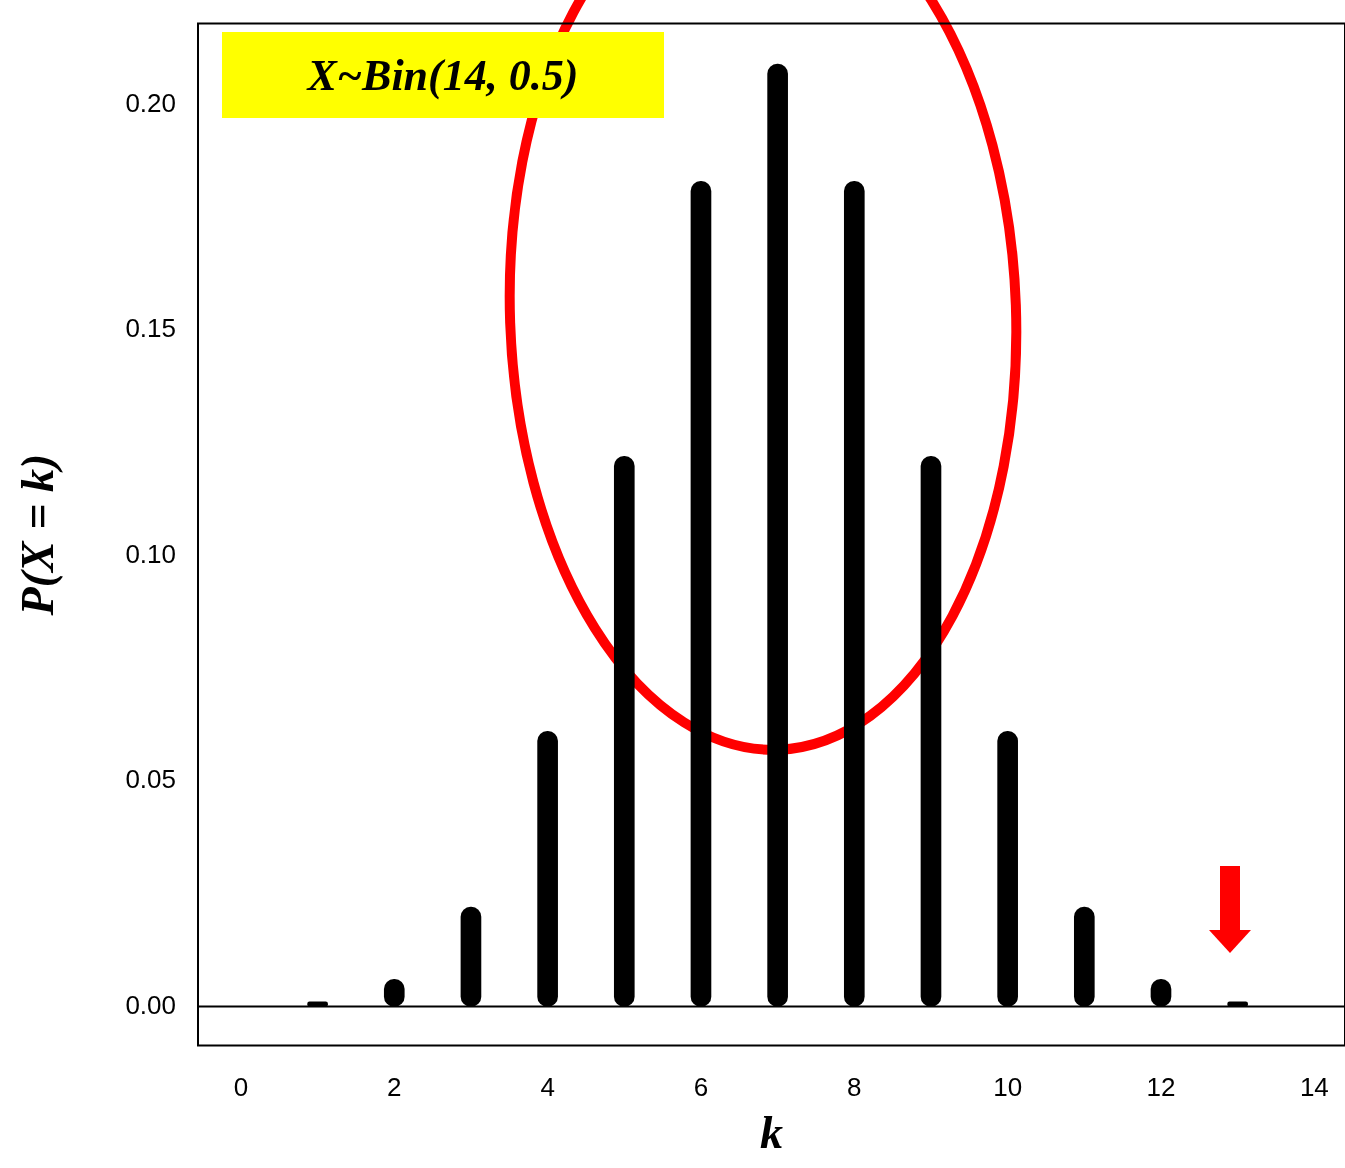 This screenshot has height=1168, width=1345. What do you see at coordinates (38, 535) in the screenshot?
I see `y-axis-title: P(X = k)` at bounding box center [38, 535].